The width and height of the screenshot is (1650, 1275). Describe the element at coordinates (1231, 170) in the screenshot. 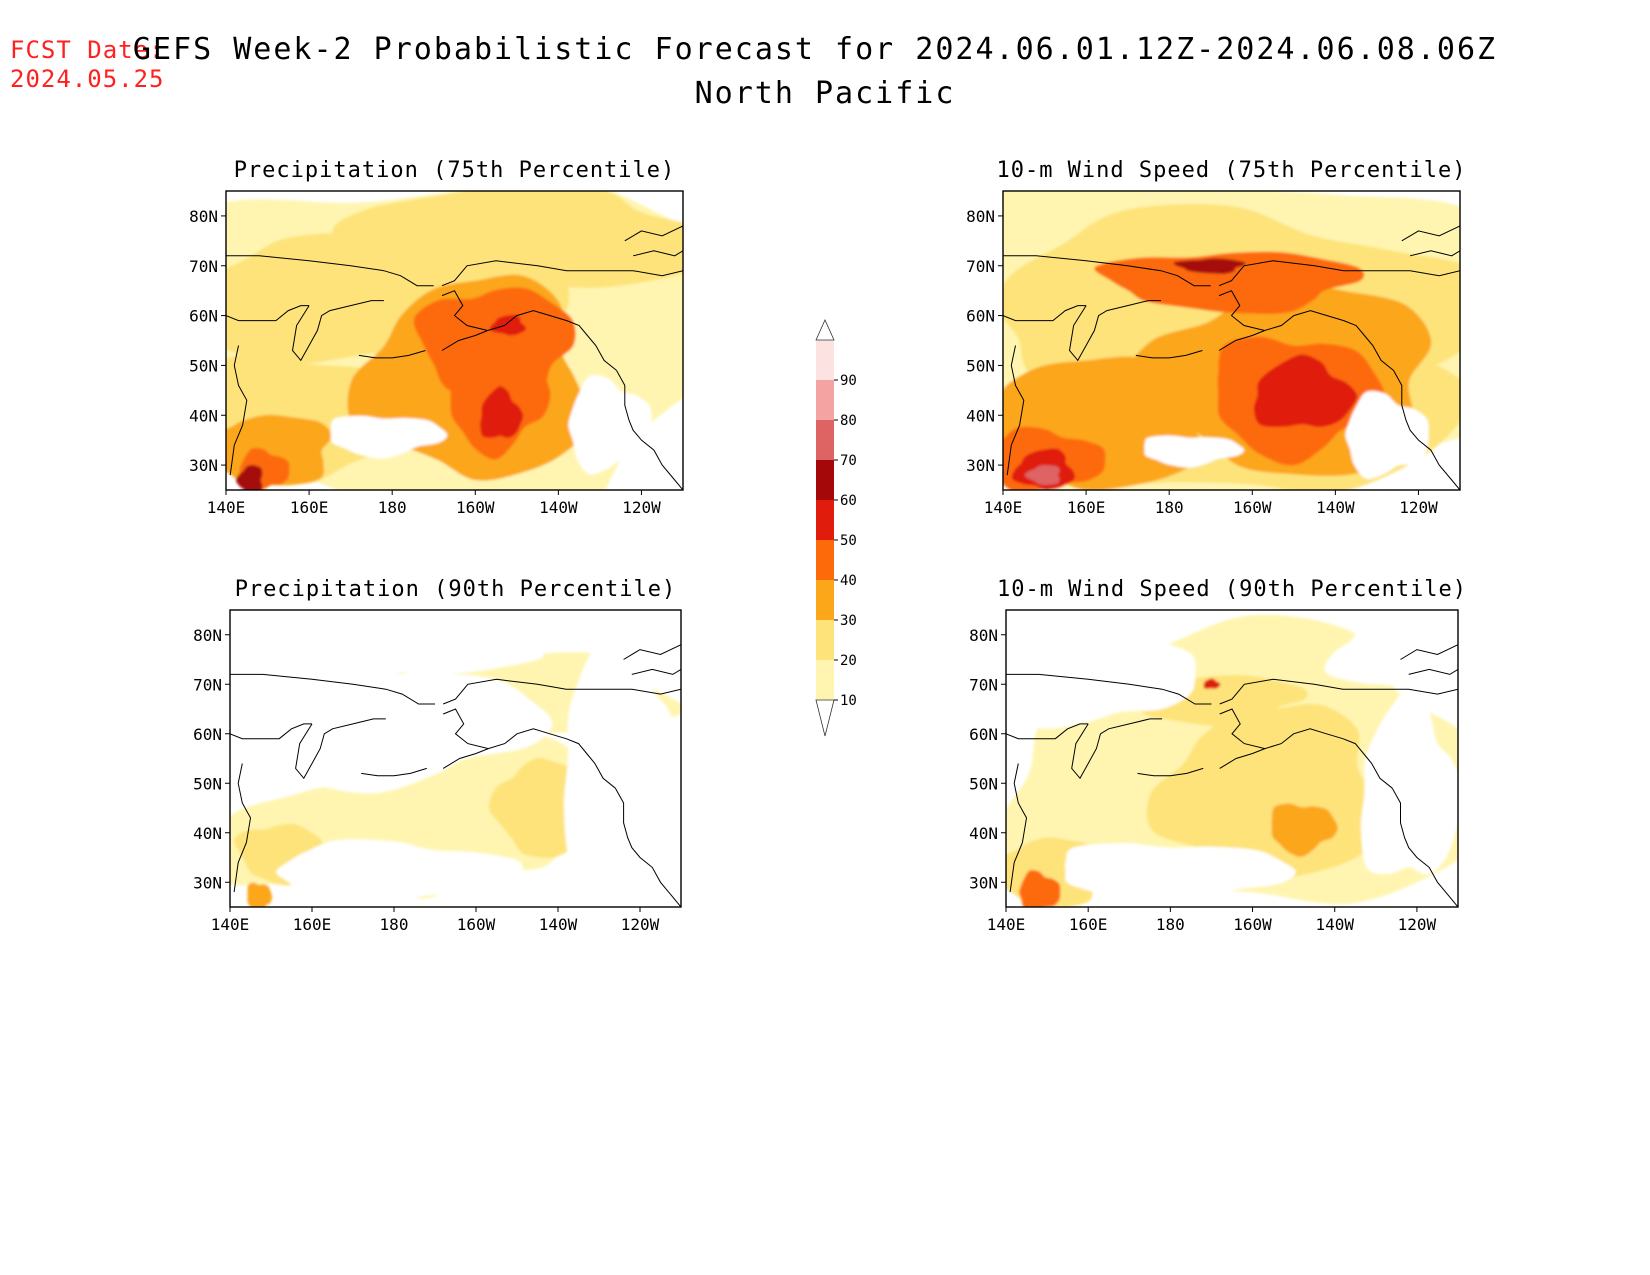

I see `panel-title: 10-m Wind Speed (75th Percentile)` at that location.